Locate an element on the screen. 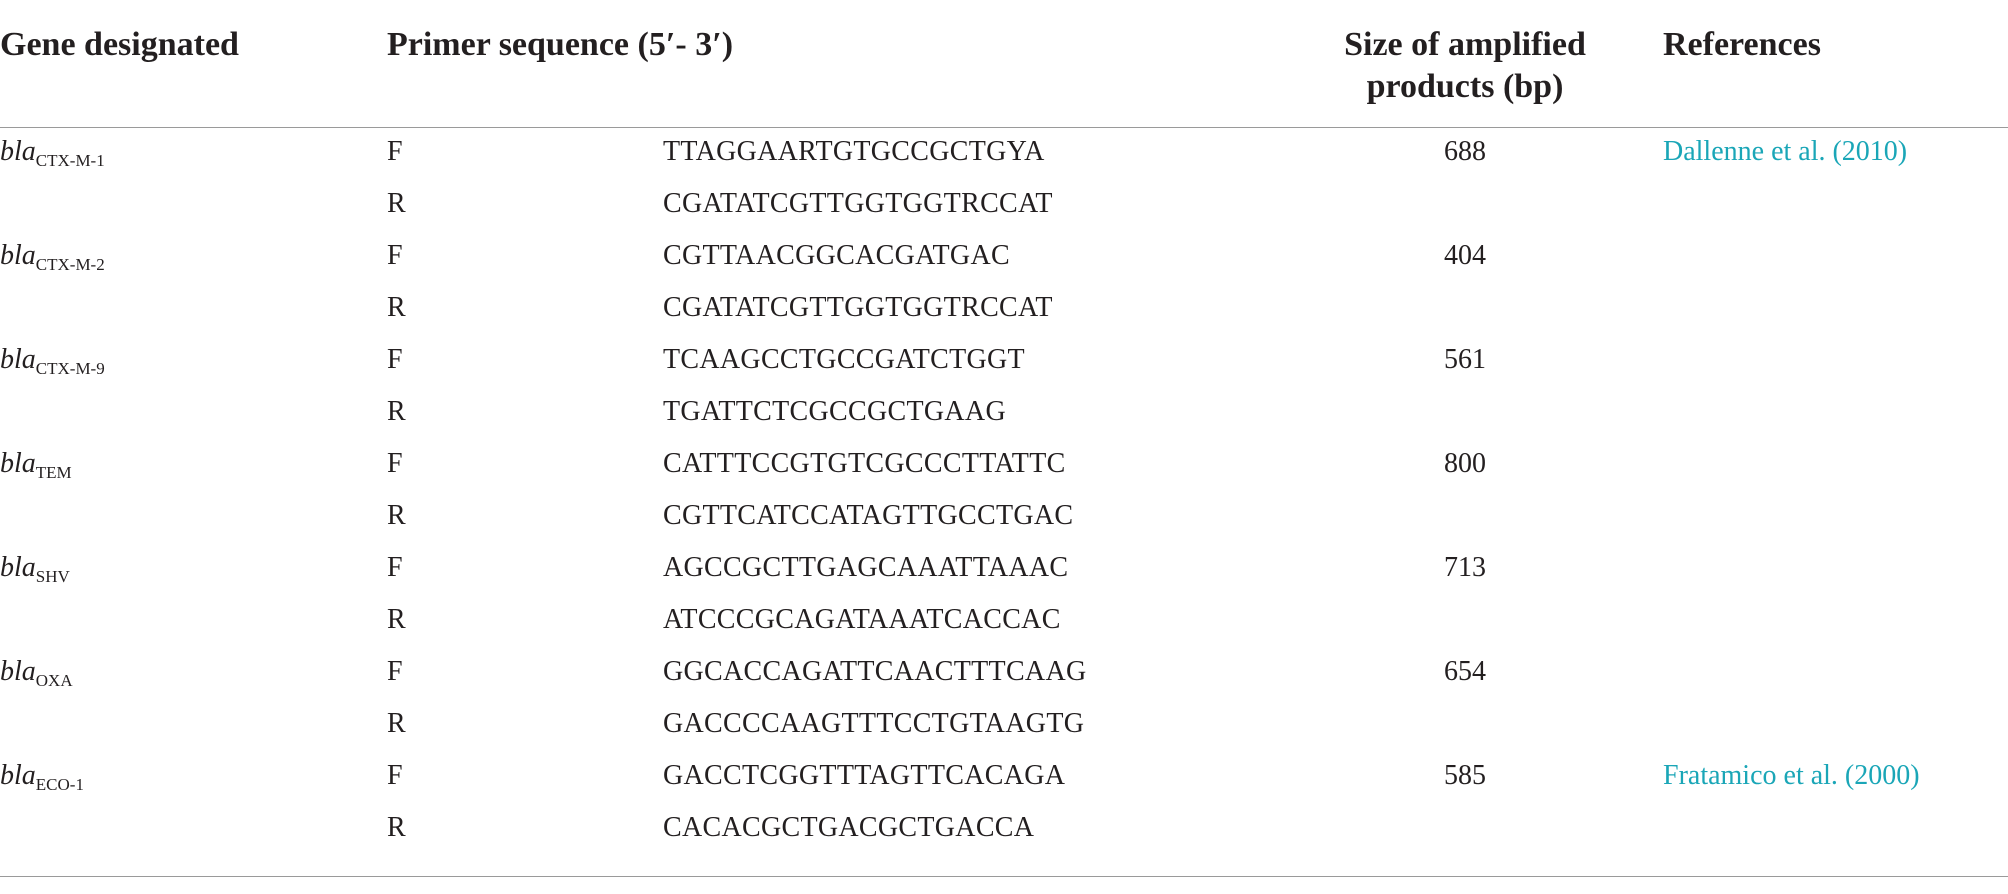  table-row: blaCTX-M-9 F TCAAGCCTGCCGATCTGGT 561 is located at coordinates (1004, 360).